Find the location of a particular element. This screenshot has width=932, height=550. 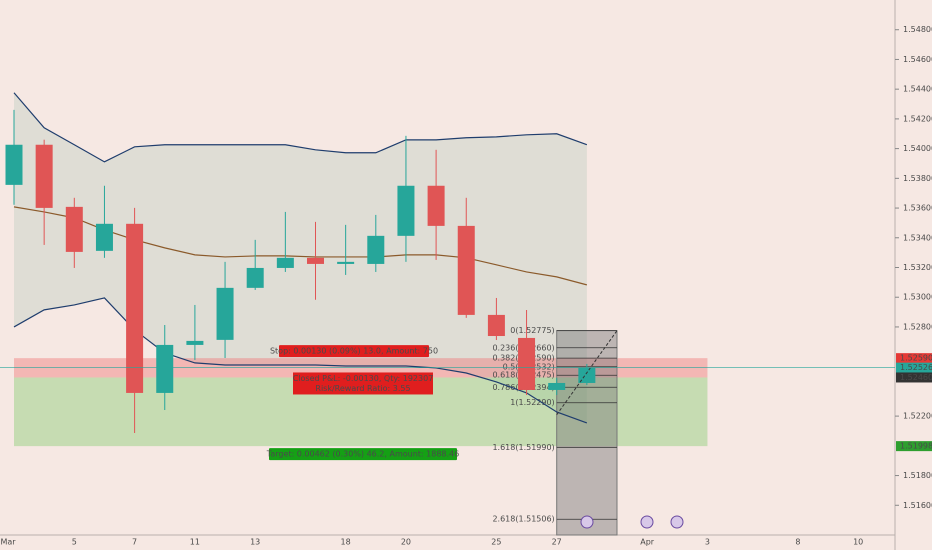

x-tick-label: Apr is located at coordinates (647, 542).